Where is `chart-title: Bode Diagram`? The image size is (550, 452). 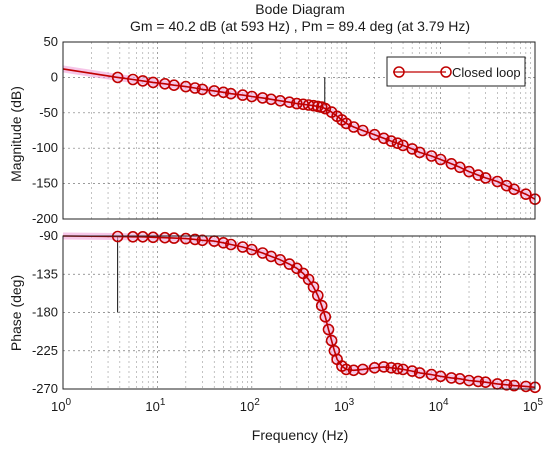 chart-title: Bode Diagram is located at coordinates (300, 9).